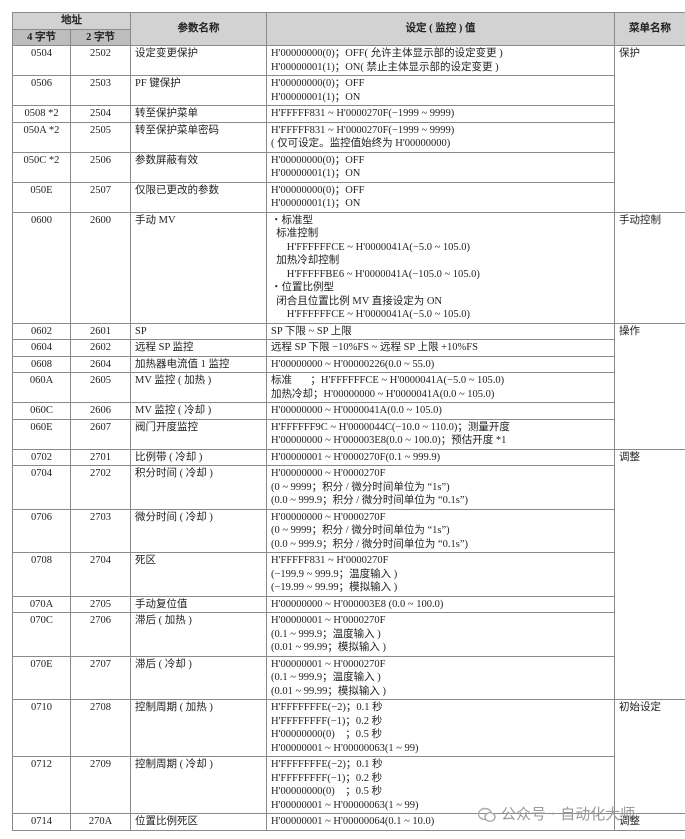 The width and height of the screenshot is (685, 839). What do you see at coordinates (100, 364) in the screenshot?
I see `address-2byte: 2604` at bounding box center [100, 364].